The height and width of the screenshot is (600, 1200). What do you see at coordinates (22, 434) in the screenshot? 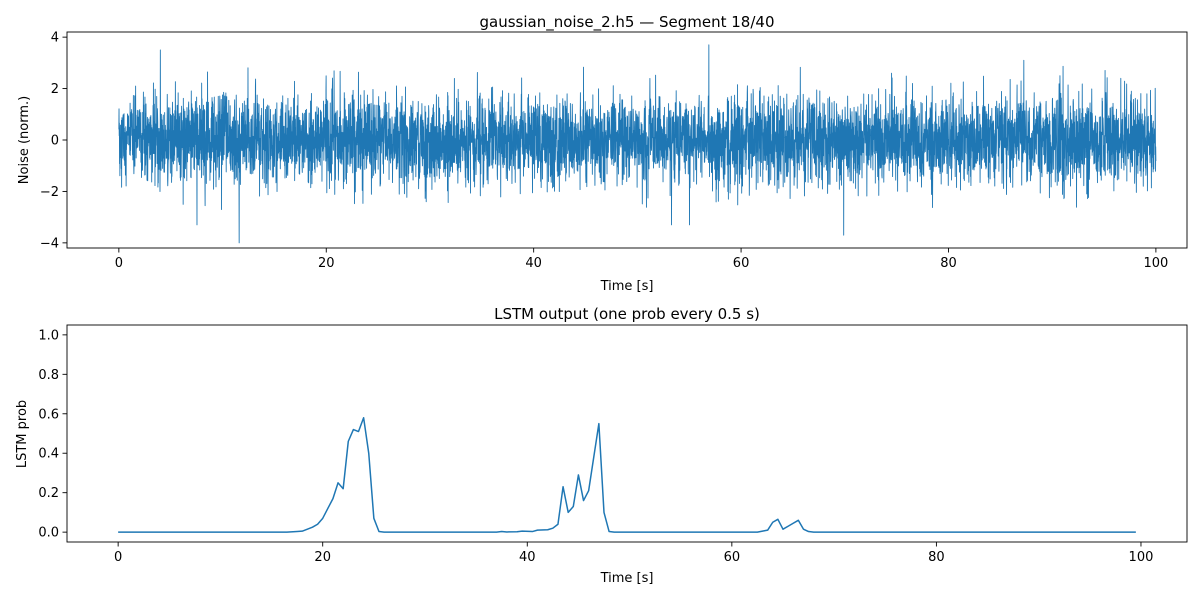
I see `lstm-y-axis-label: LSTM prob` at bounding box center [22, 434].